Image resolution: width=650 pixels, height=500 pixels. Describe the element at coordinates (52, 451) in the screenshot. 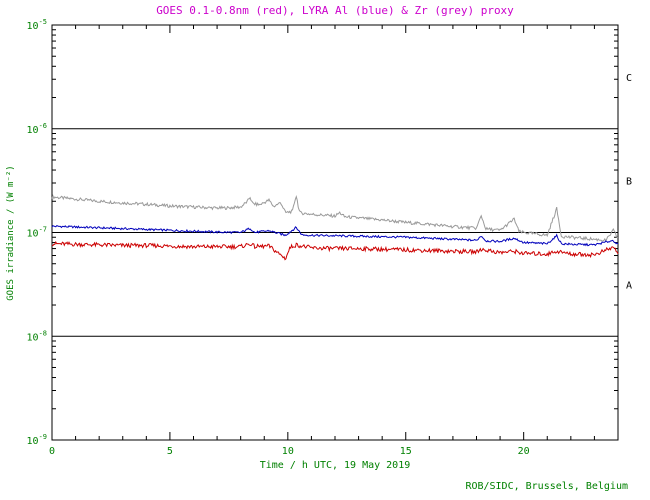

I see `x-tick-label: 0` at that location.